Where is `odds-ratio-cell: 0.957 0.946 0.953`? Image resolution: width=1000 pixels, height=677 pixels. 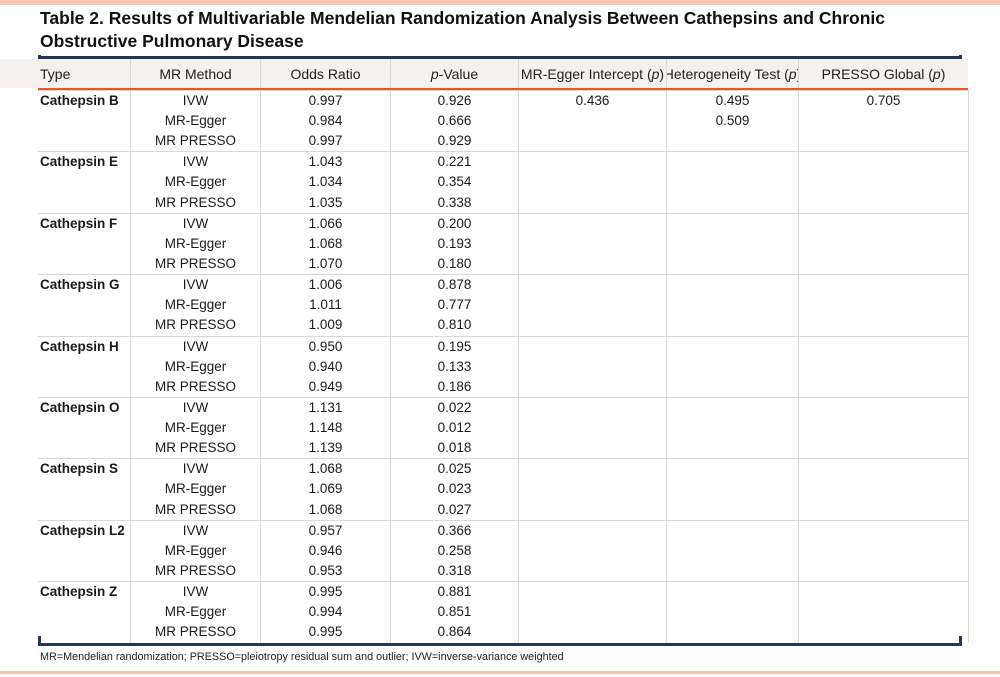 odds-ratio-cell: 0.957 0.946 0.953 is located at coordinates (325, 551).